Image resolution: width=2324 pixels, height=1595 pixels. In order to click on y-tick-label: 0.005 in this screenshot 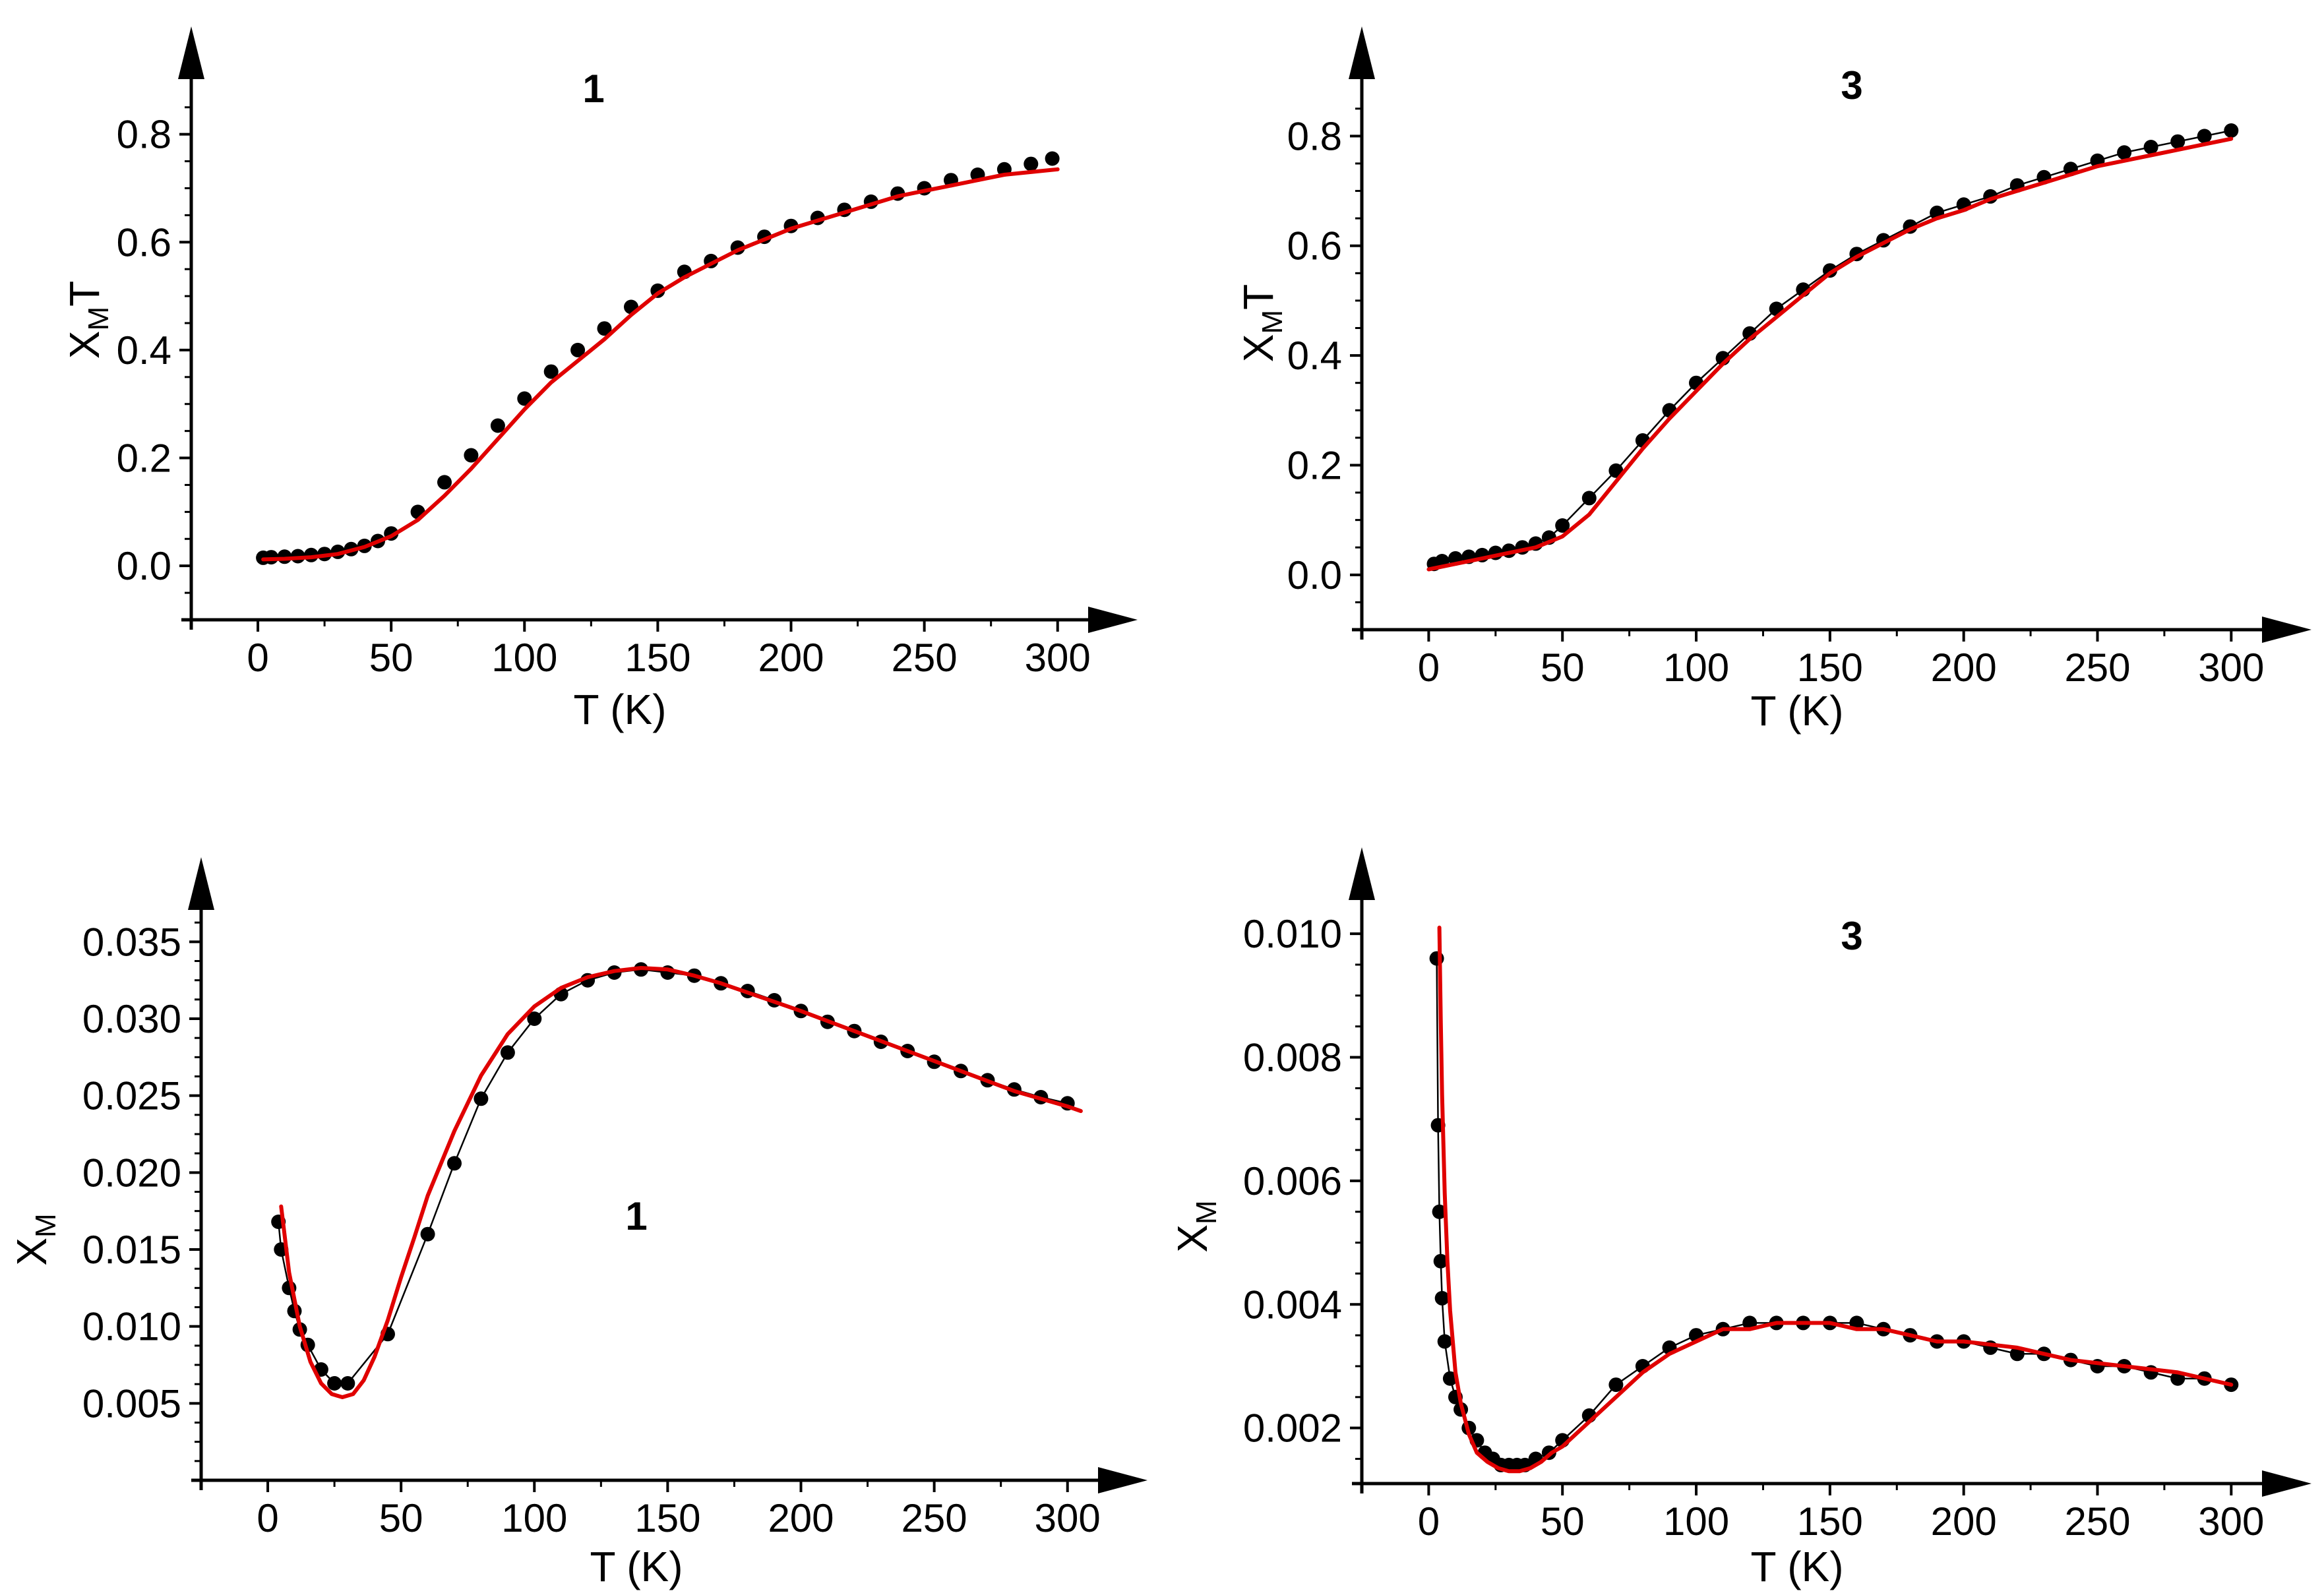, I will do `click(131, 1403)`.